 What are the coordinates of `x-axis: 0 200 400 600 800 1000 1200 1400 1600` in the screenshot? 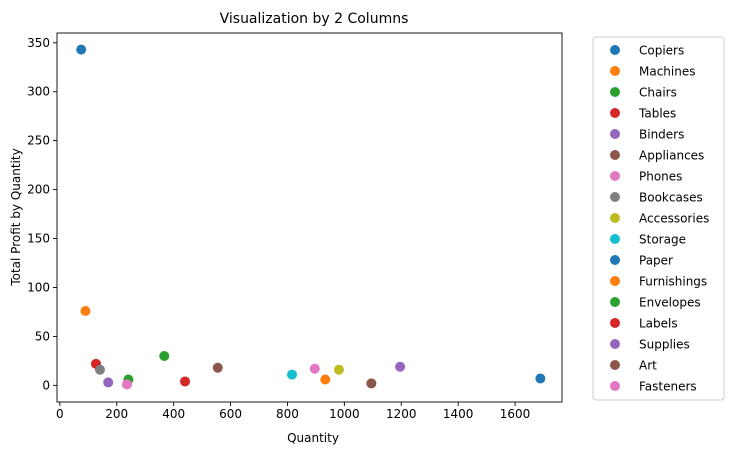 It's located at (293, 411).